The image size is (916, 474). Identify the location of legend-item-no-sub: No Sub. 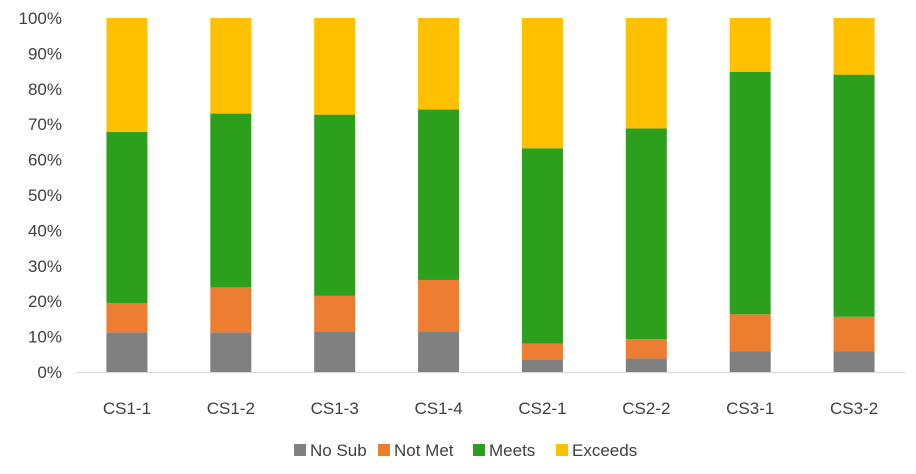
(330, 450).